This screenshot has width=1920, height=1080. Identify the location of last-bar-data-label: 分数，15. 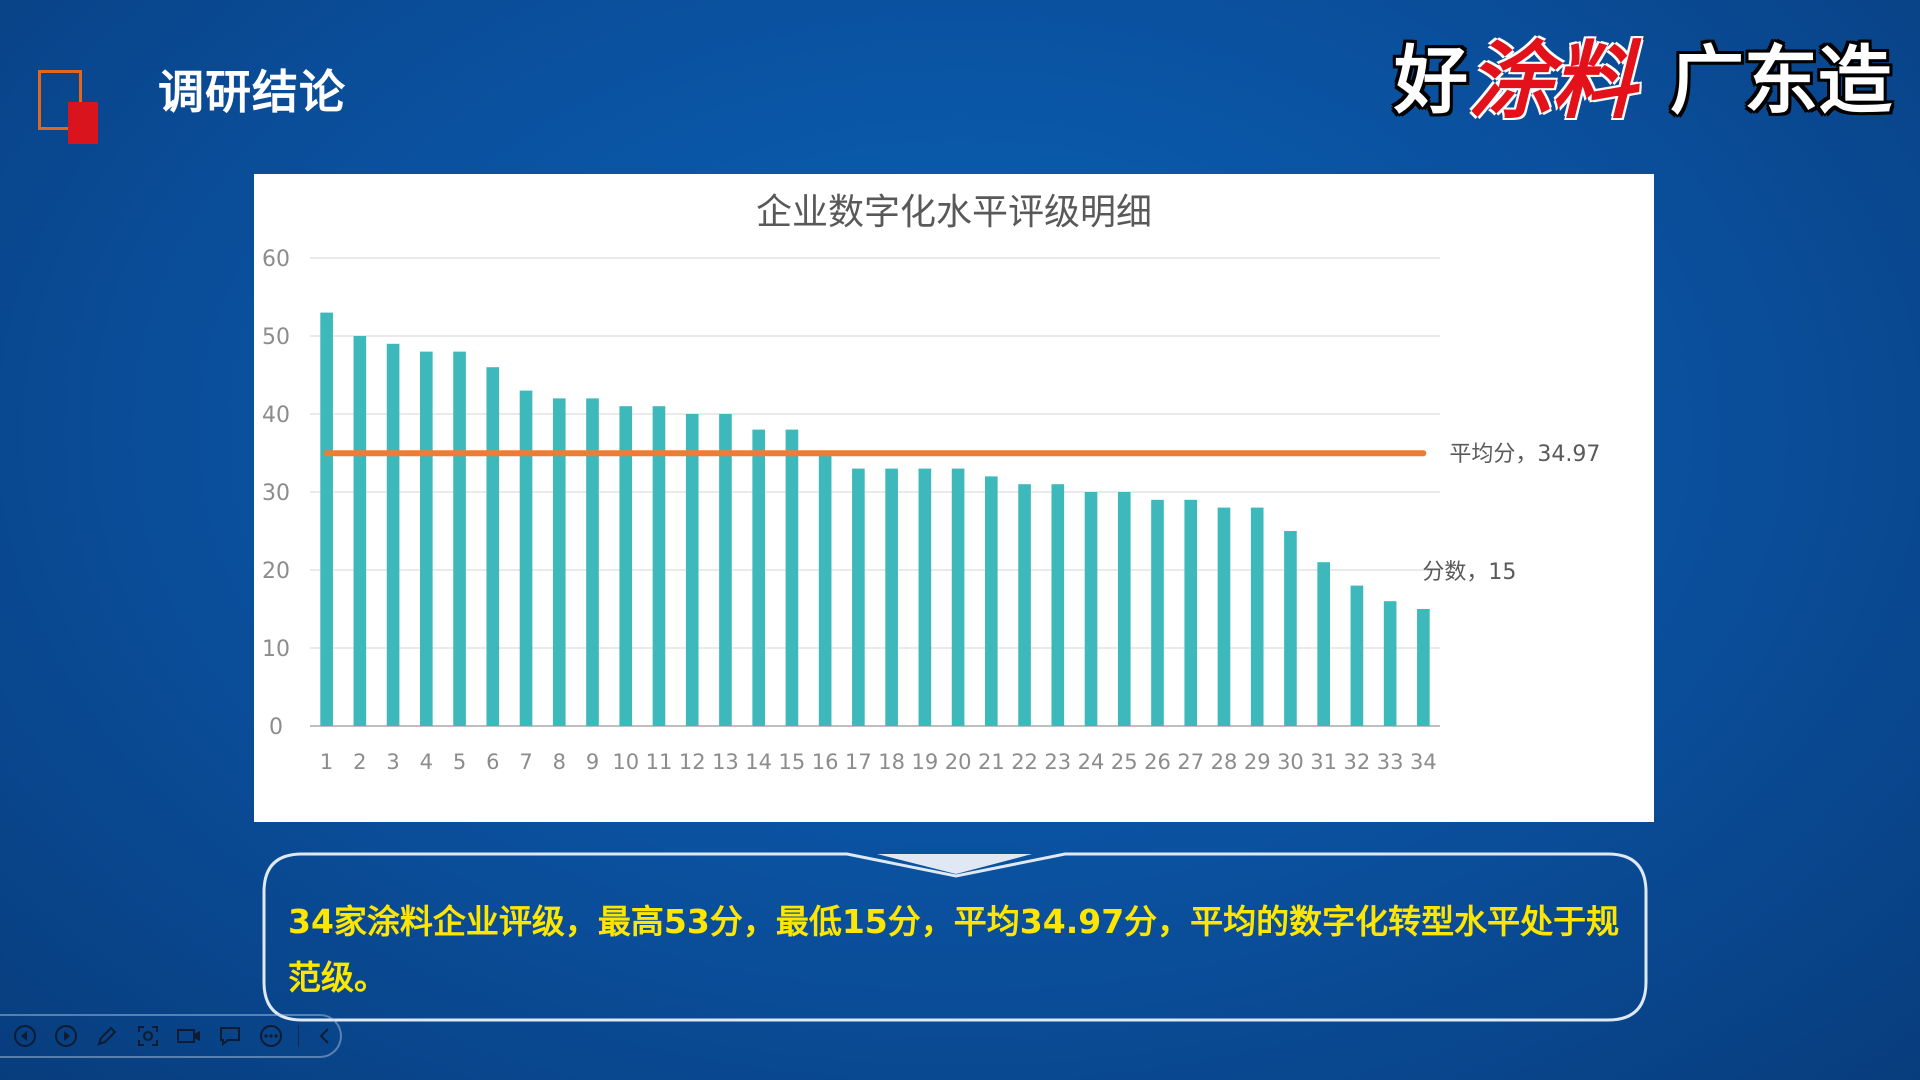
(1469, 572).